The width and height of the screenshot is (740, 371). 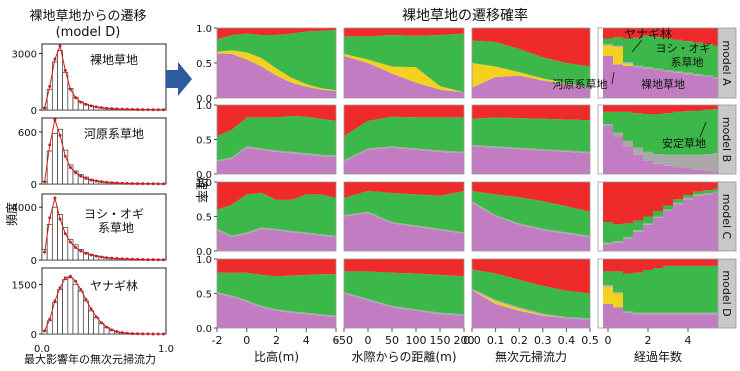 I want to click on x-tick-label: 0.3, so click(x=543, y=340).